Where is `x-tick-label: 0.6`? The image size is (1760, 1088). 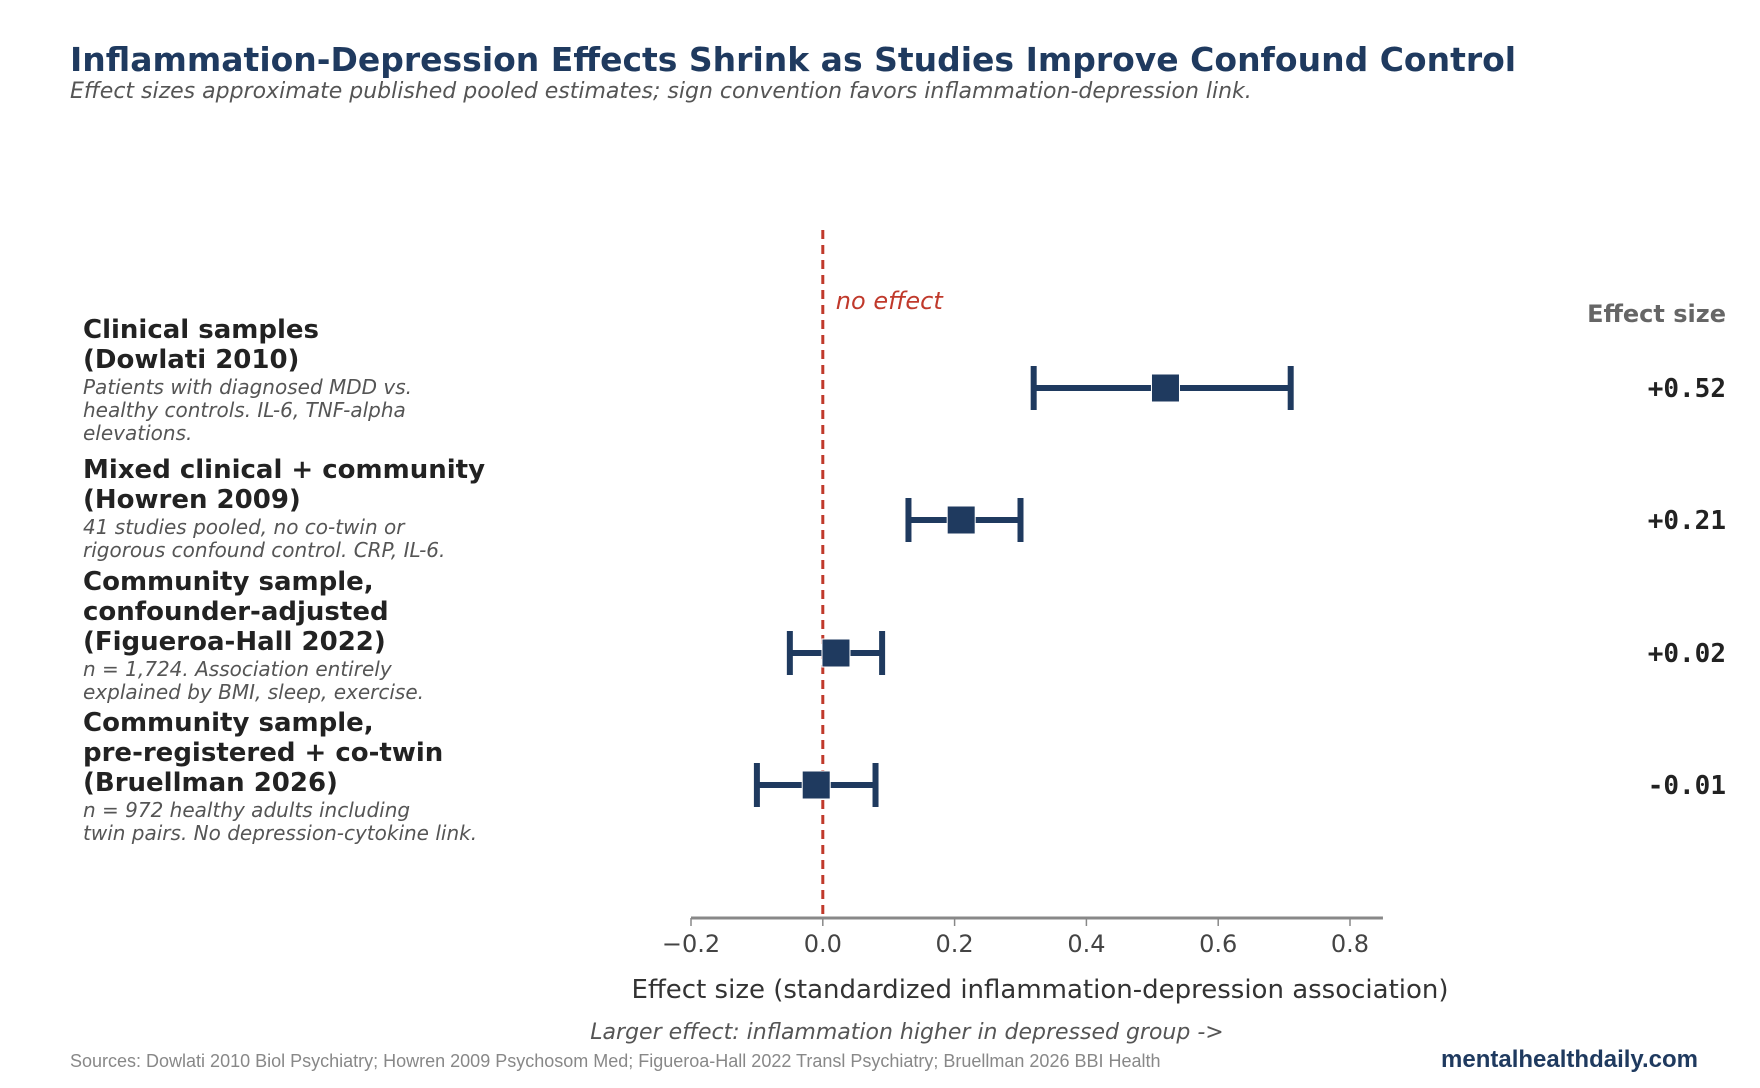 x-tick-label: 0.6 is located at coordinates (1218, 944).